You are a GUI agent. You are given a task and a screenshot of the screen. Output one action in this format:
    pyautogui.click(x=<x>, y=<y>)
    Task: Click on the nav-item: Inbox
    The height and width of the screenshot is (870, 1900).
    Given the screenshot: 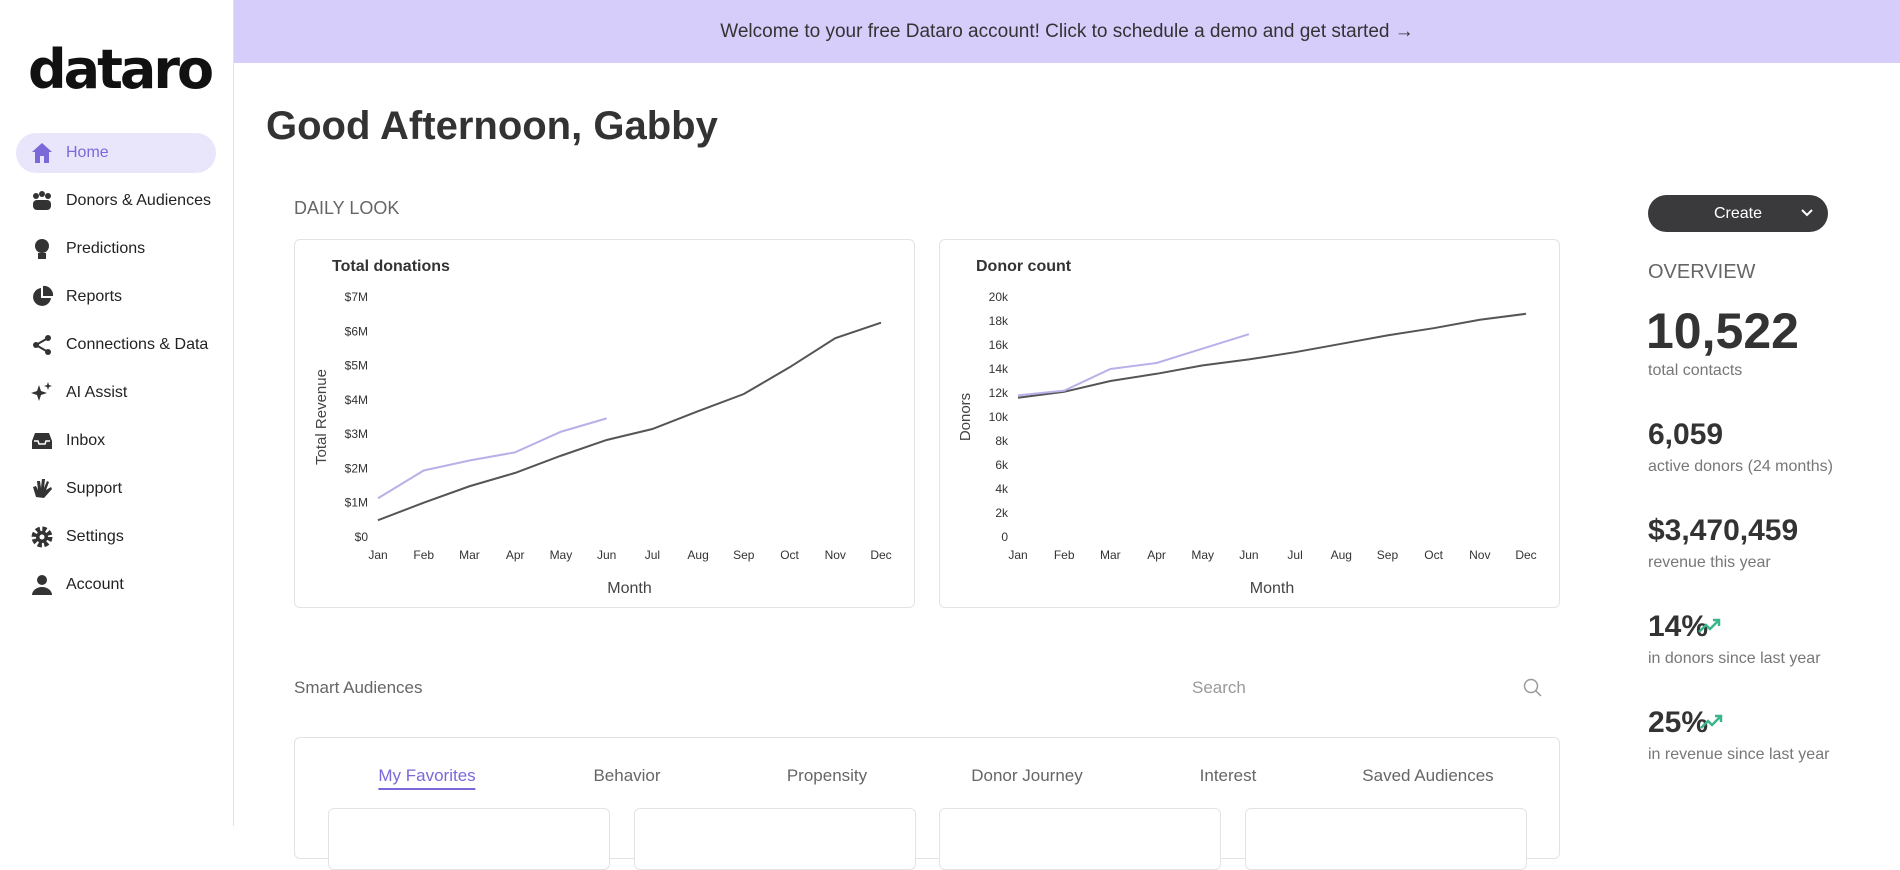 What is the action you would take?
    pyautogui.click(x=116, y=441)
    